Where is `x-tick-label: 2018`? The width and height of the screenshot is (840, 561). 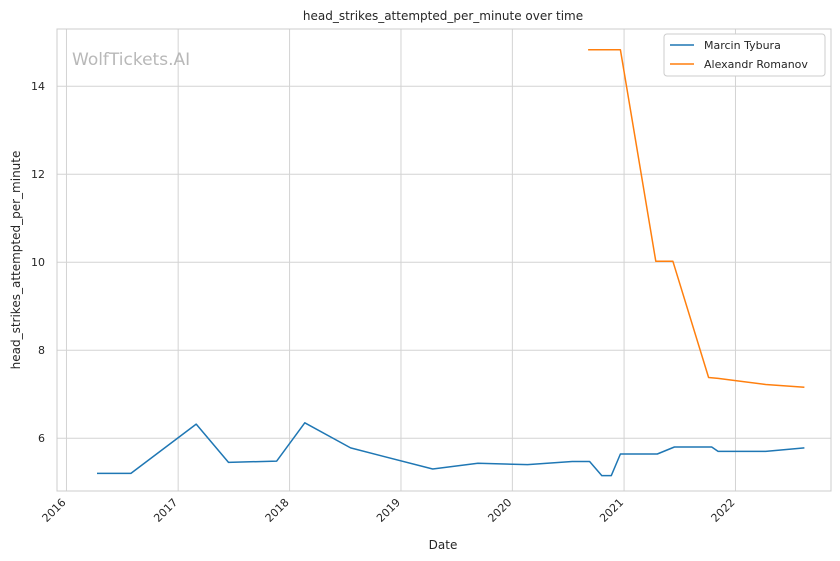
x-tick-label: 2018 is located at coordinates (277, 510).